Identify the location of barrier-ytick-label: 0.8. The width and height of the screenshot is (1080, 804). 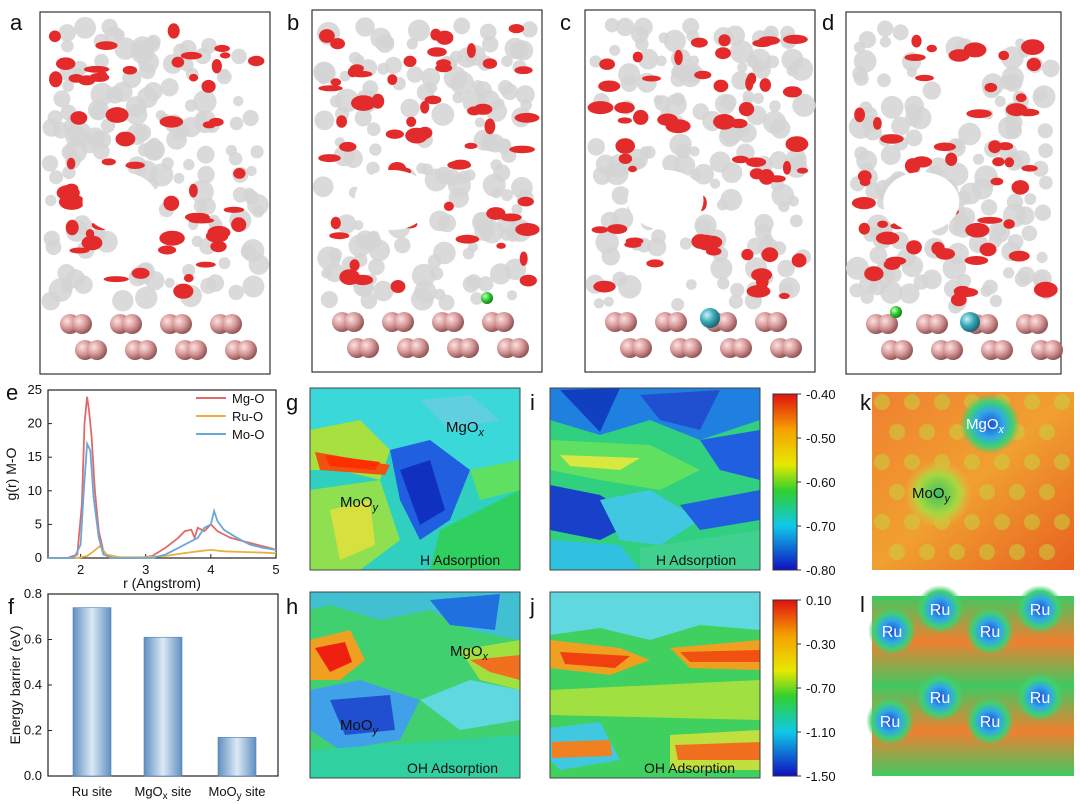
(33, 593).